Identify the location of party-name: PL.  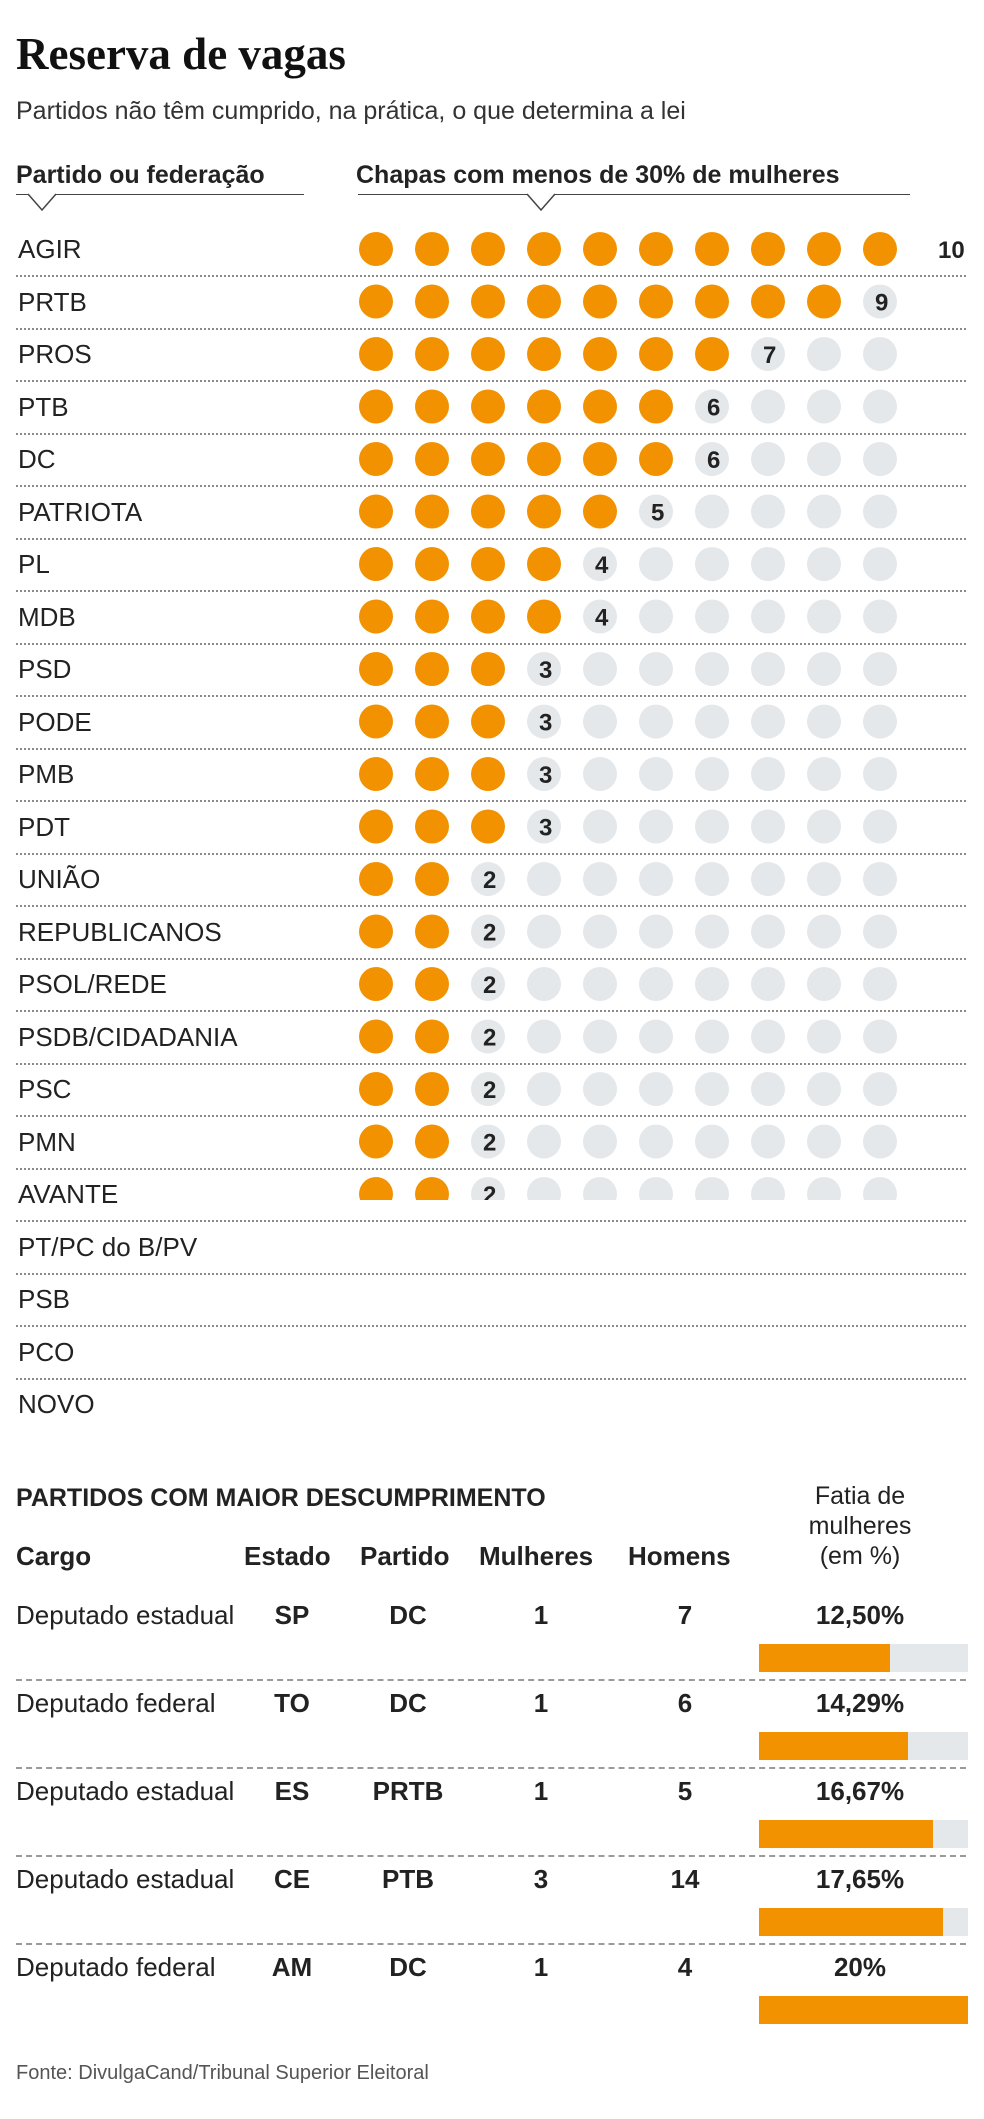
(34, 564).